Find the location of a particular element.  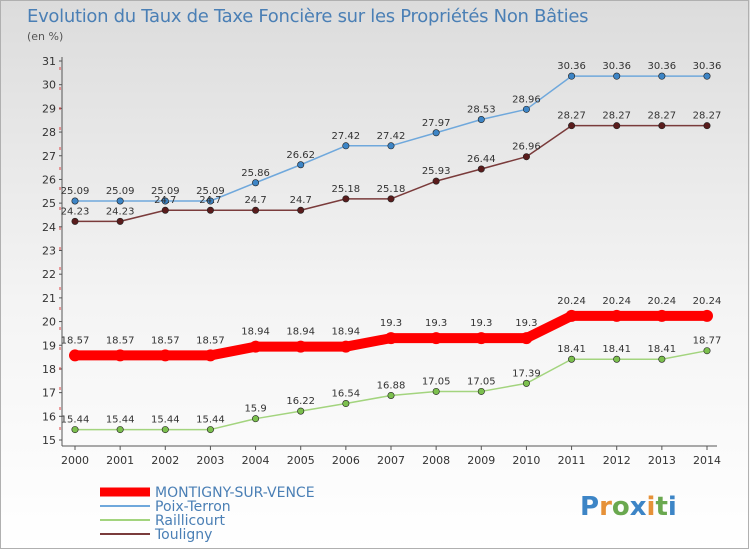

x-tick-label: 2005 is located at coordinates (301, 460).